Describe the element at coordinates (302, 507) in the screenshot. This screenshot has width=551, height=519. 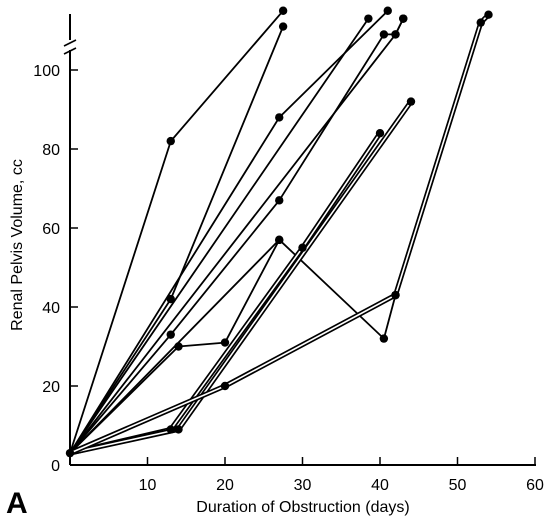
I see `x-axis-label: Duration of Obstruction (days)` at that location.